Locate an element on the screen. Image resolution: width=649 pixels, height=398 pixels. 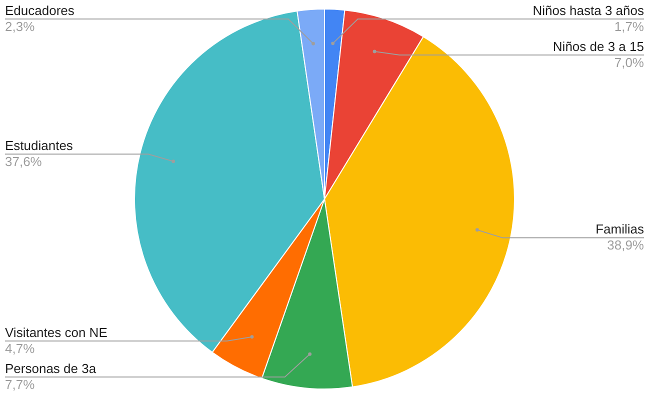
data-label: 7,7% is located at coordinates (20, 384).